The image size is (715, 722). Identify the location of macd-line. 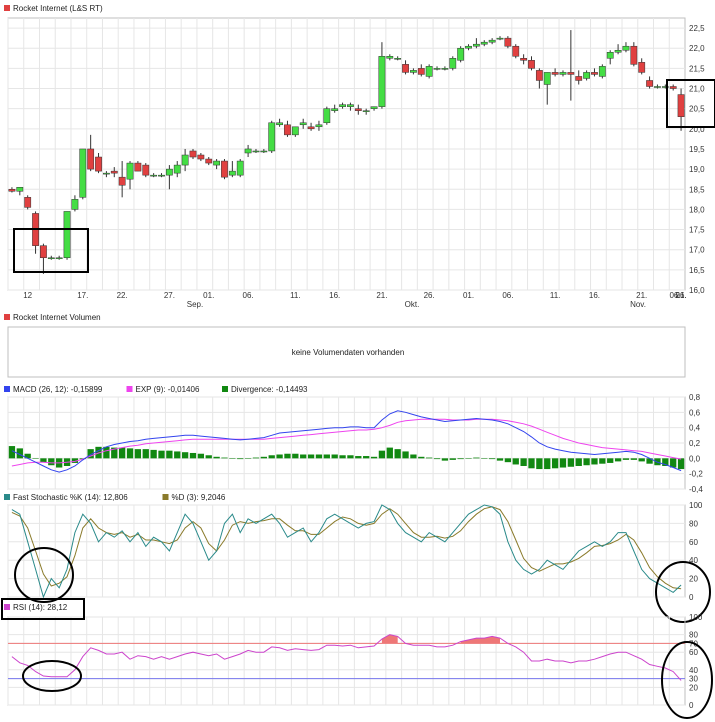
(346, 441).